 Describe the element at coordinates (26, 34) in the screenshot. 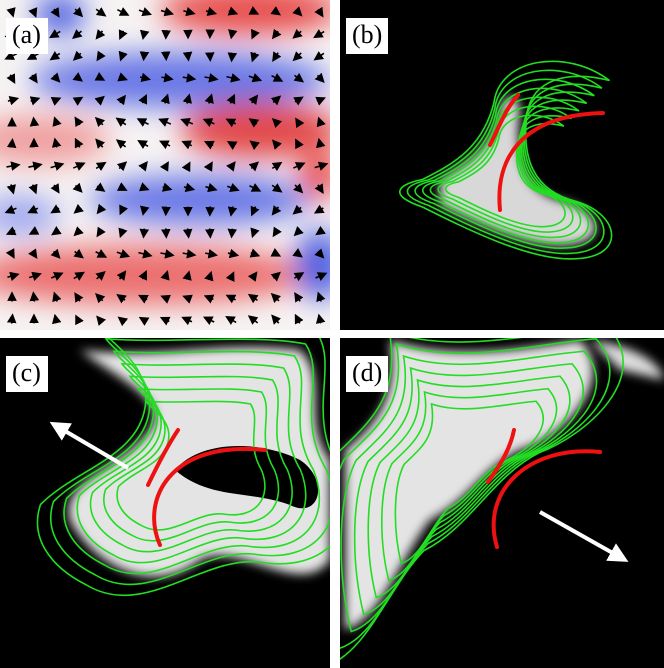

I see `panel-label: (a)` at that location.